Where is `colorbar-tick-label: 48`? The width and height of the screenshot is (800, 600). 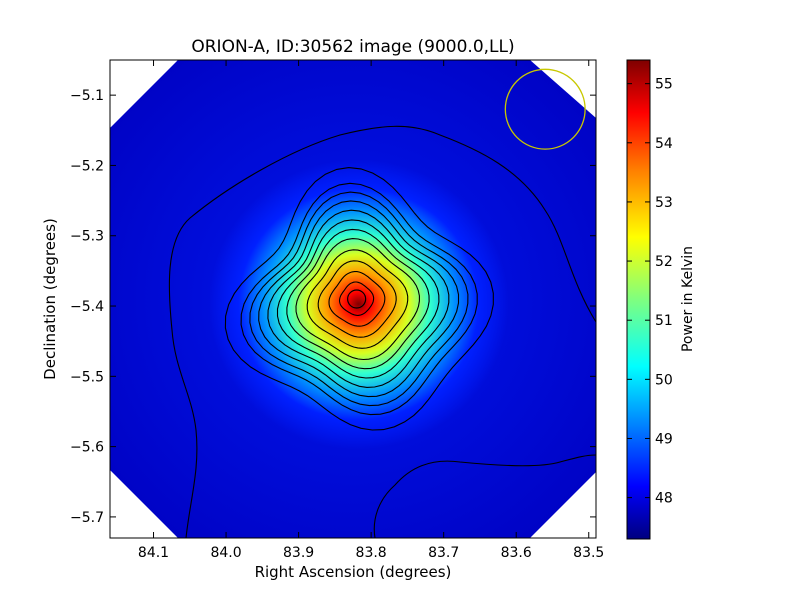 colorbar-tick-label: 48 is located at coordinates (664, 499).